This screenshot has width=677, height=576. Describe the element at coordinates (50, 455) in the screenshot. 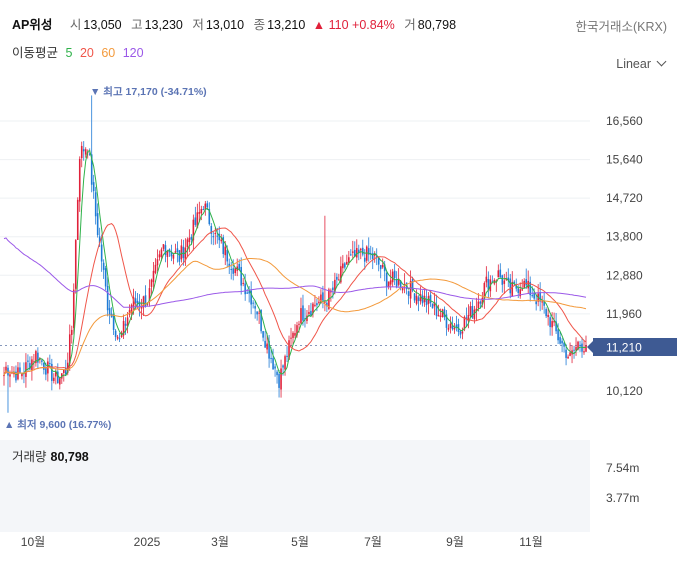

I see `volume-panel-label: 거래량 80,798` at that location.